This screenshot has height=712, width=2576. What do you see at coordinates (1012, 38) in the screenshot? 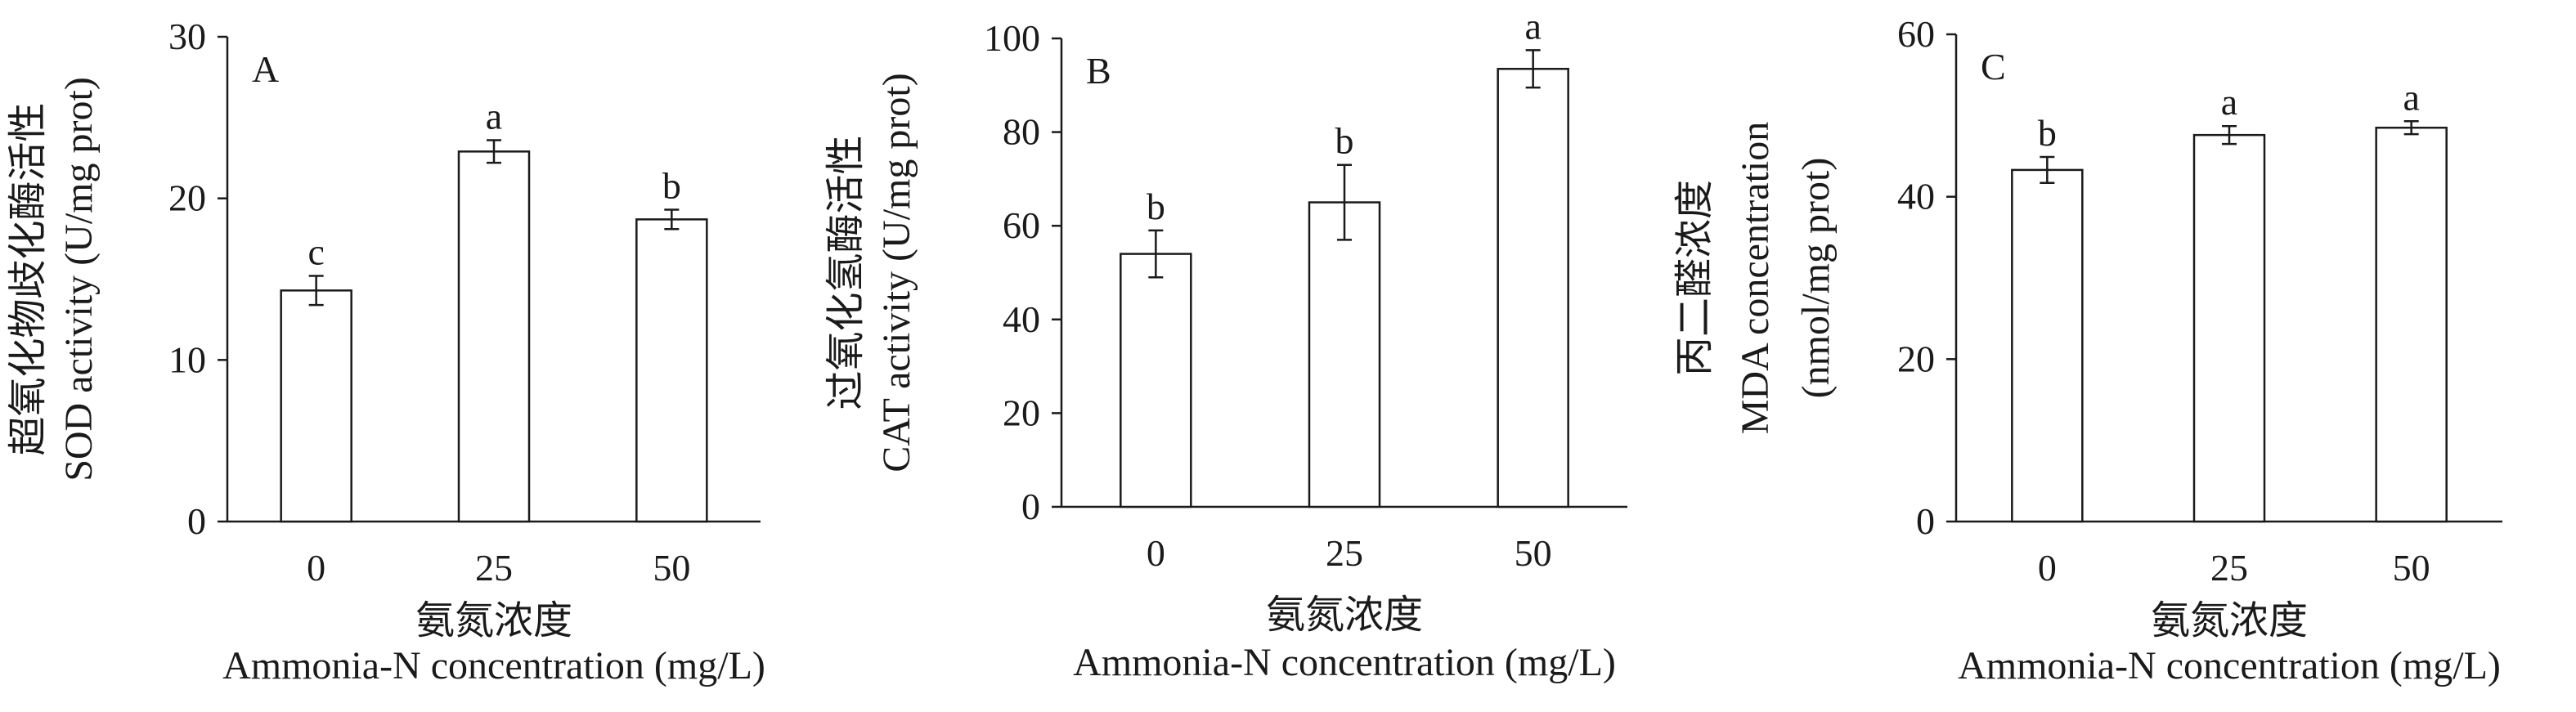
I see `y-tick-label: 100` at bounding box center [1012, 38].